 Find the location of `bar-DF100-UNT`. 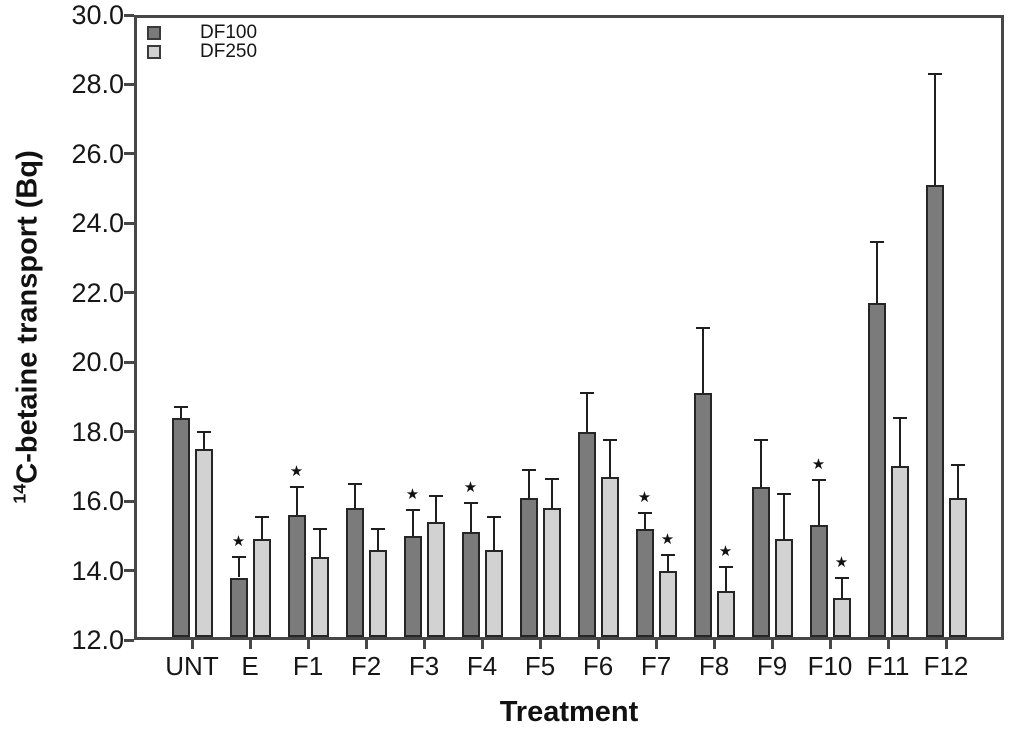

bar-DF100-UNT is located at coordinates (180, 527).